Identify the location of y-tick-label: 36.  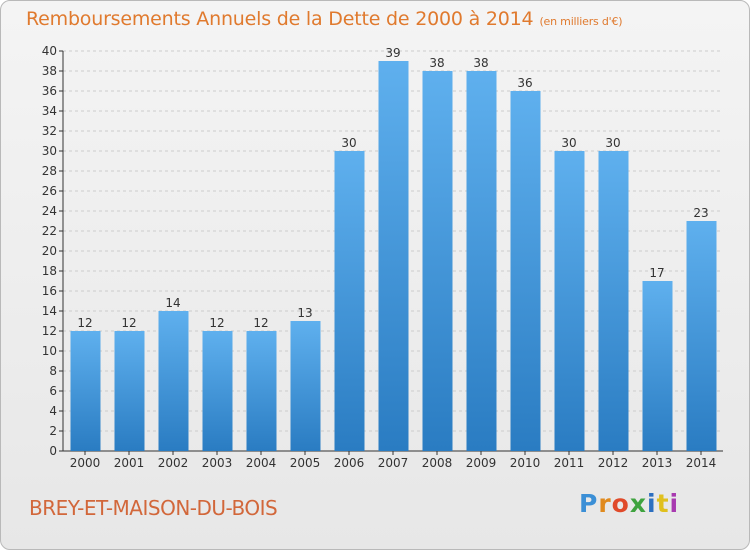
(49, 91).